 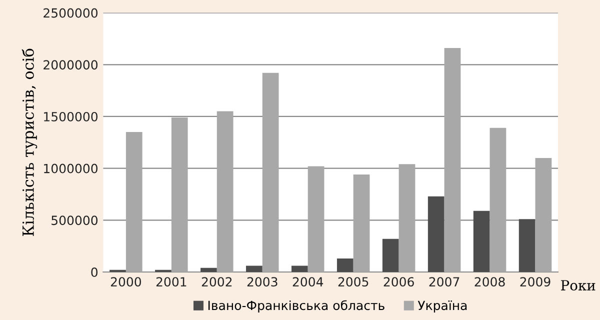 What do you see at coordinates (75, 221) in the screenshot?
I see `y-tick-label: 500000` at bounding box center [75, 221].